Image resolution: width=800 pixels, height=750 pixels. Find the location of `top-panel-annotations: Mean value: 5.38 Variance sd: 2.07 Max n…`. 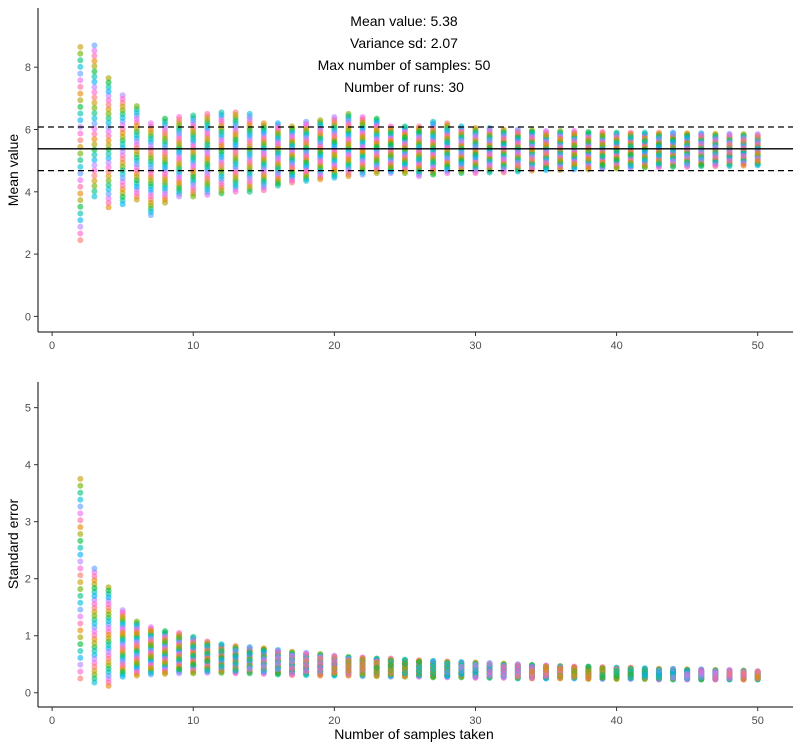

top-panel-annotations: Mean value: 5.38 Variance sd: 2.07 Max n… is located at coordinates (404, 54).